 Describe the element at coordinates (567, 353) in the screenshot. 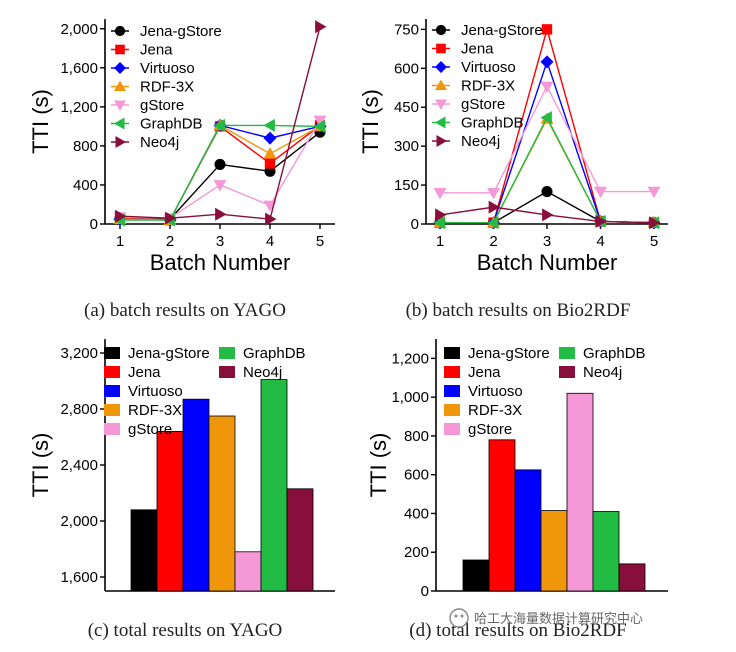

I see `legend-swatch-graphdb` at that location.